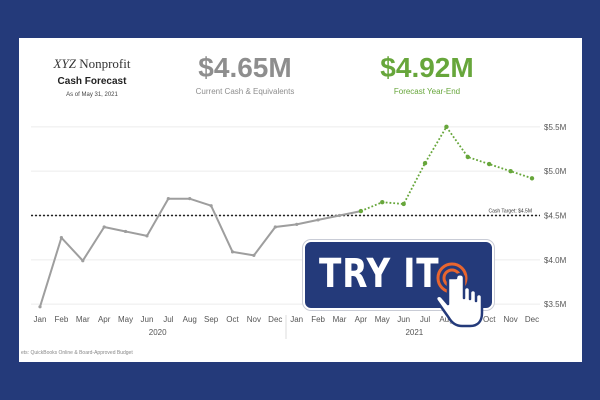  I want to click on y-tick-label: $4.0M, so click(555, 260).